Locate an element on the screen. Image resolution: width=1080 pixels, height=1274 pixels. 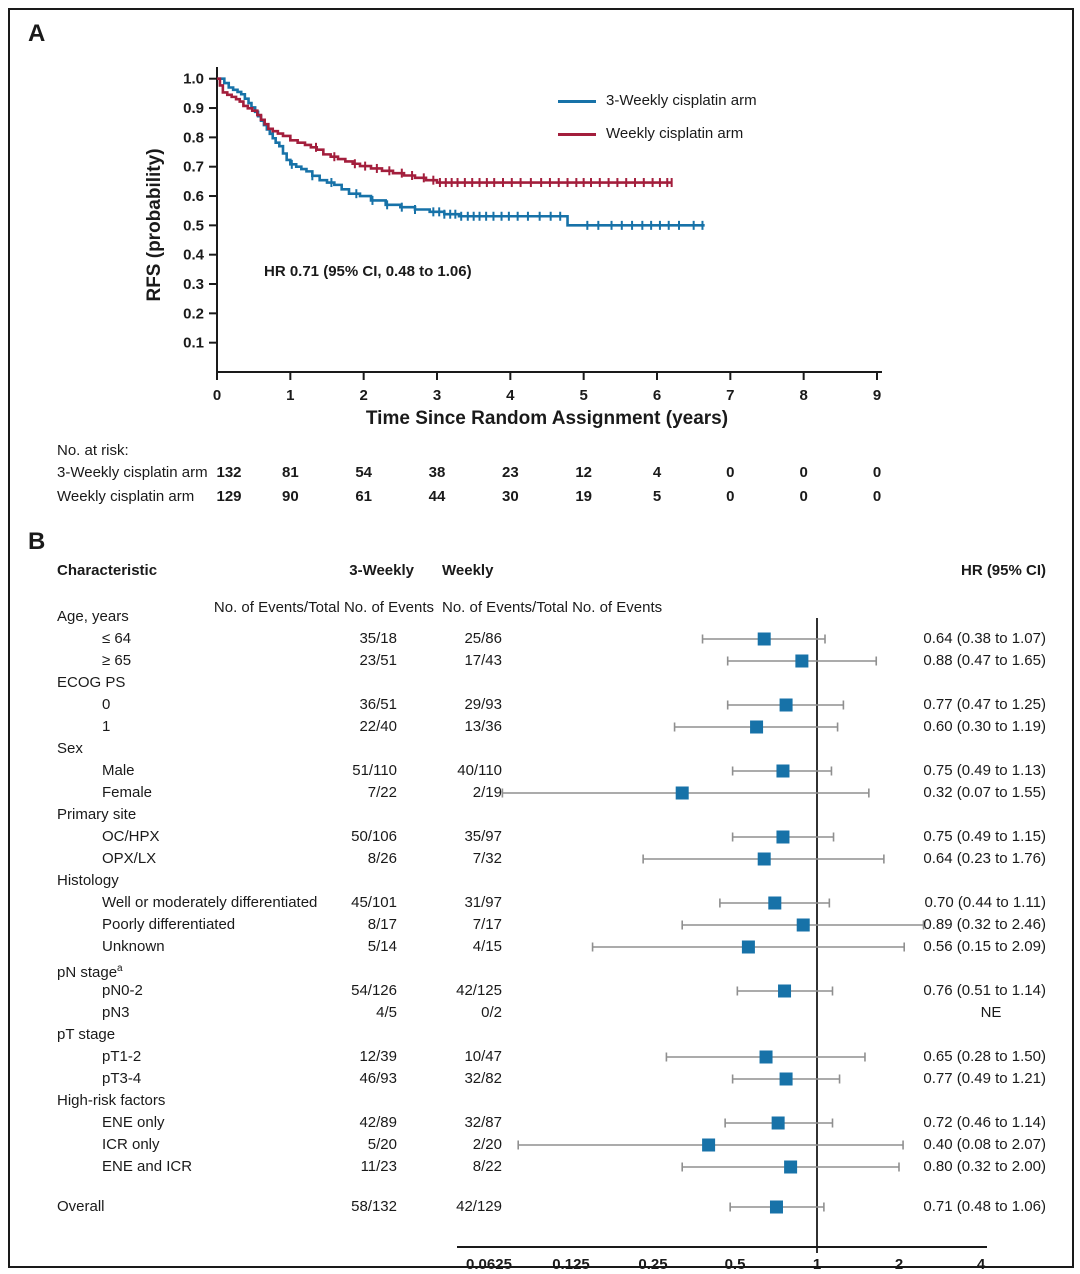
hr-value: 0.75 (0.49 to 1.13) is located at coordinates (984, 770).